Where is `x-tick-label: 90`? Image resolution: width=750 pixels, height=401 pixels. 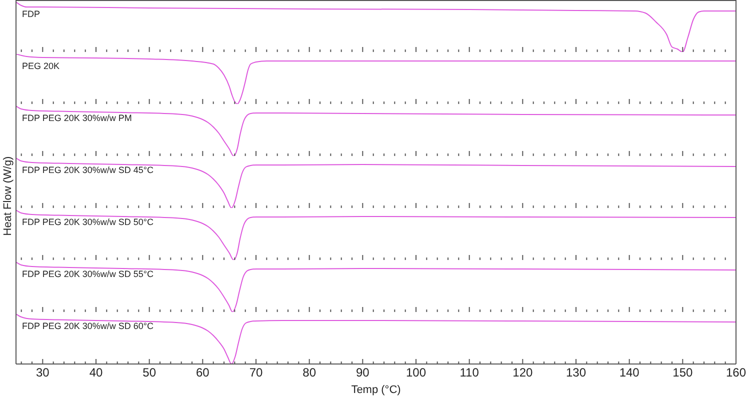
x-tick-label: 90 is located at coordinates (363, 373).